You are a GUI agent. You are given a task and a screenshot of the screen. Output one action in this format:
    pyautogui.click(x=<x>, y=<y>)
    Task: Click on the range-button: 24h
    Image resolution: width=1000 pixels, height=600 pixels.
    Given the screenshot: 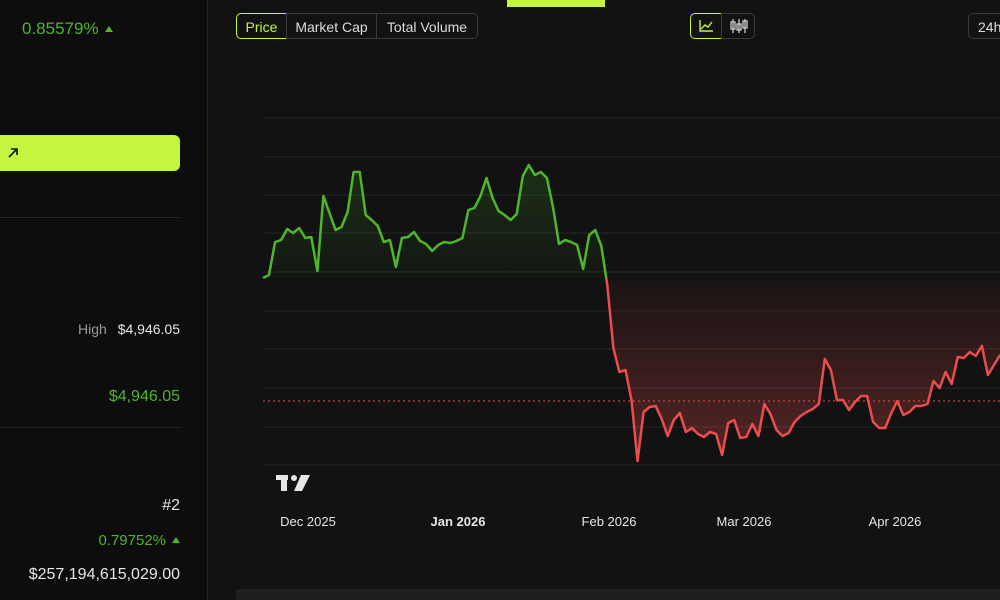 What is the action you would take?
    pyautogui.click(x=984, y=26)
    